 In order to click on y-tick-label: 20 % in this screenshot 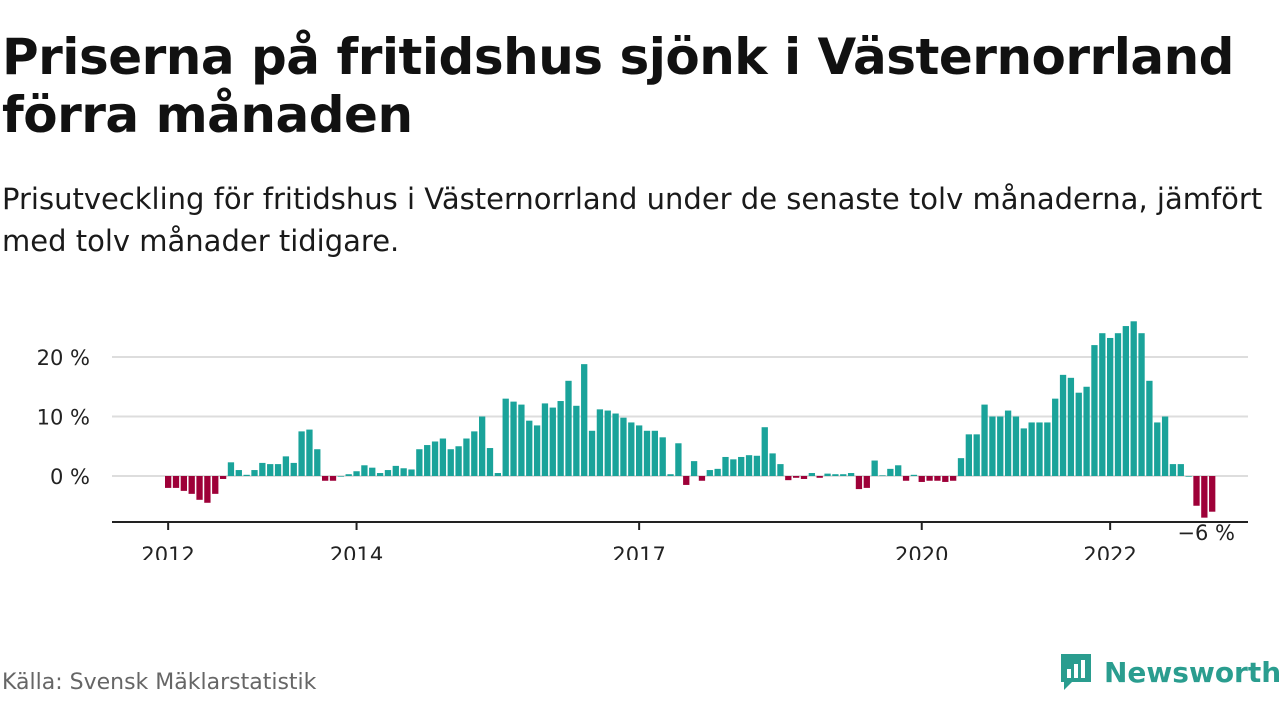, I will do `click(63, 358)`.